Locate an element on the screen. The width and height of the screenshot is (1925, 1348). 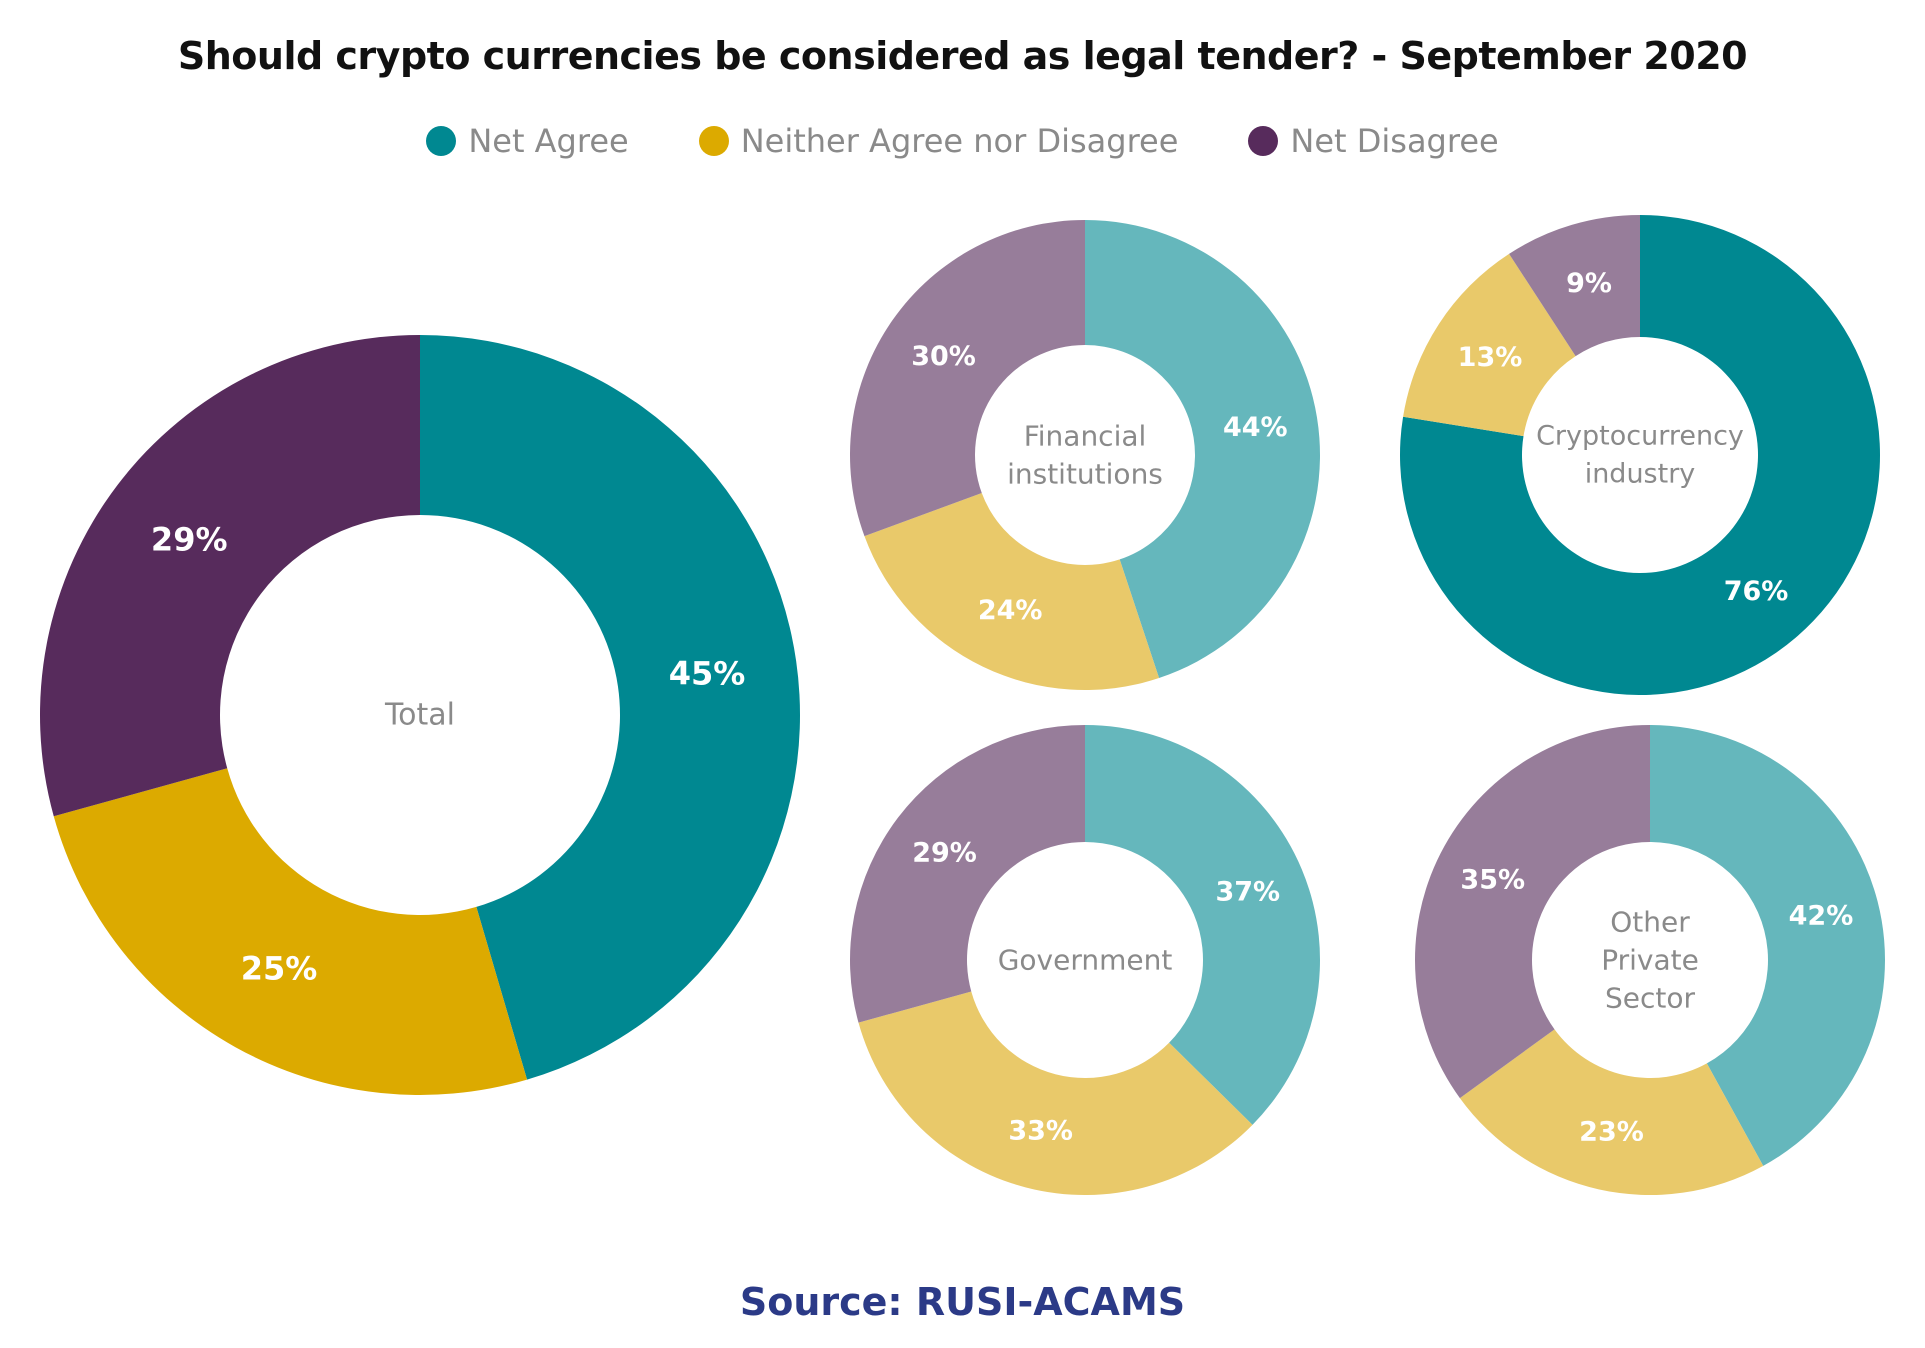
donut-center-label: institutions is located at coordinates (1085, 474).